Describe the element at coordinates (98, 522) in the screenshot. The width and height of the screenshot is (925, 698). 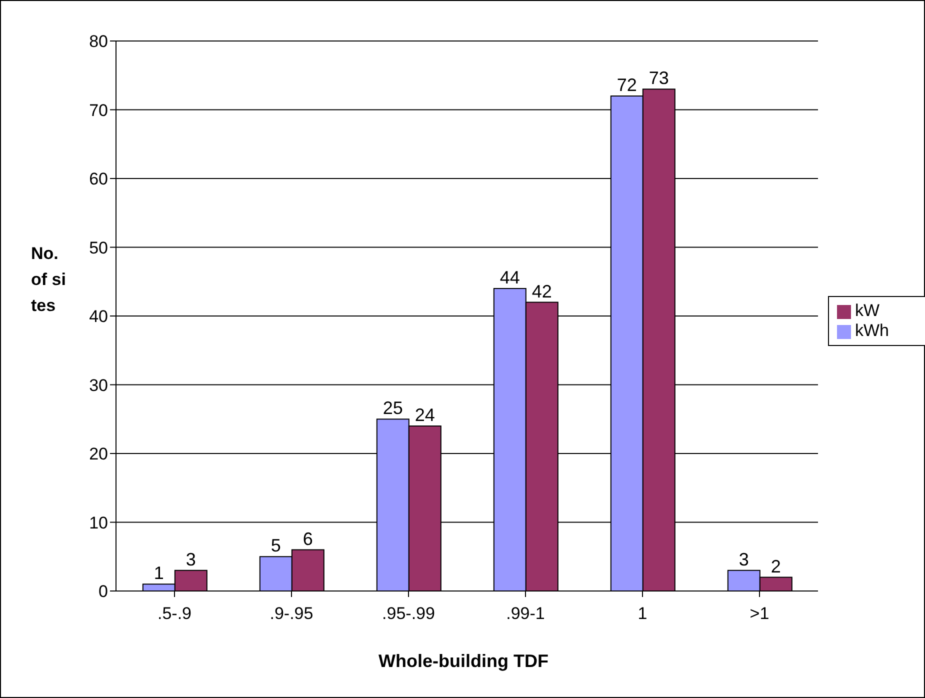
I see `y-tick-label: 10` at that location.